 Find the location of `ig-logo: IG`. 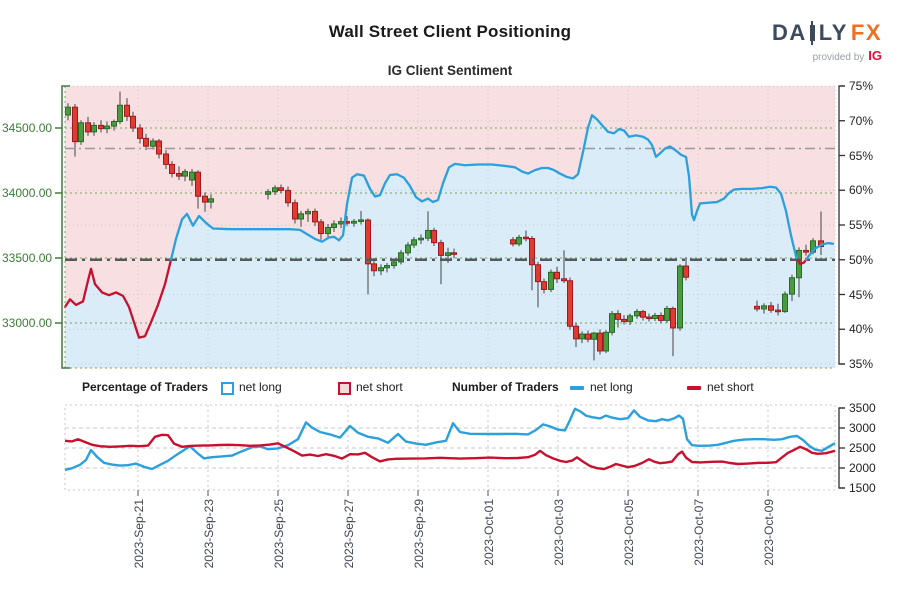

ig-logo: IG is located at coordinates (875, 55).